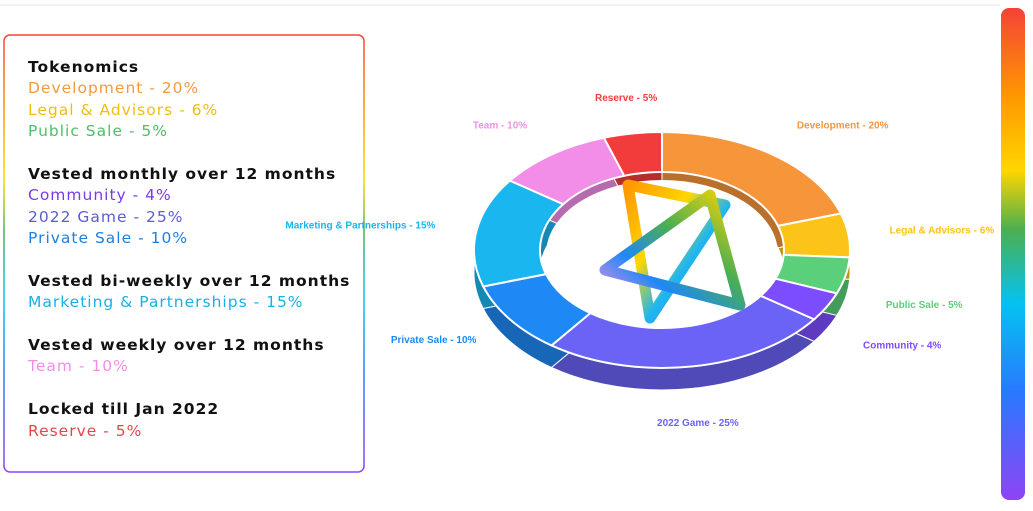  What do you see at coordinates (123, 109) in the screenshot?
I see `group-item: Legal & Advisors - 6%` at bounding box center [123, 109].